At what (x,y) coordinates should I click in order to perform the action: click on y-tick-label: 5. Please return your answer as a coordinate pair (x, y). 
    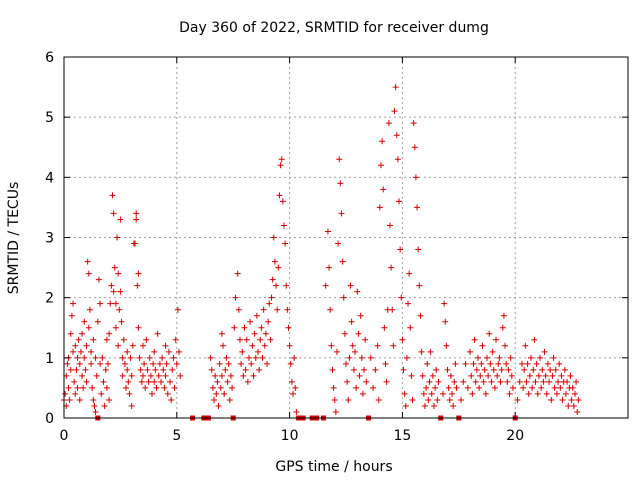
    Looking at the image, I should click on (49, 118).